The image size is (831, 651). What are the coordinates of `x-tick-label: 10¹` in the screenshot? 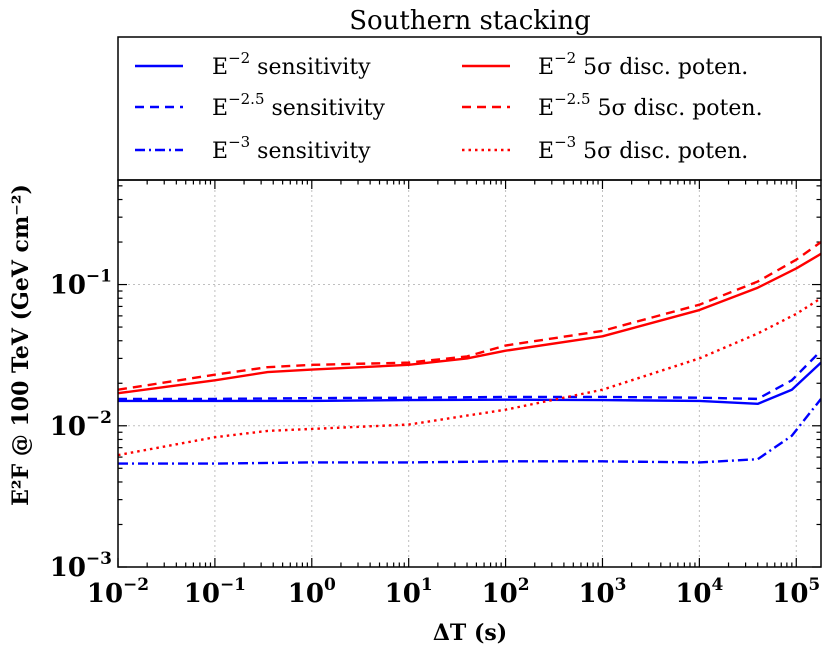 It's located at (409, 592).